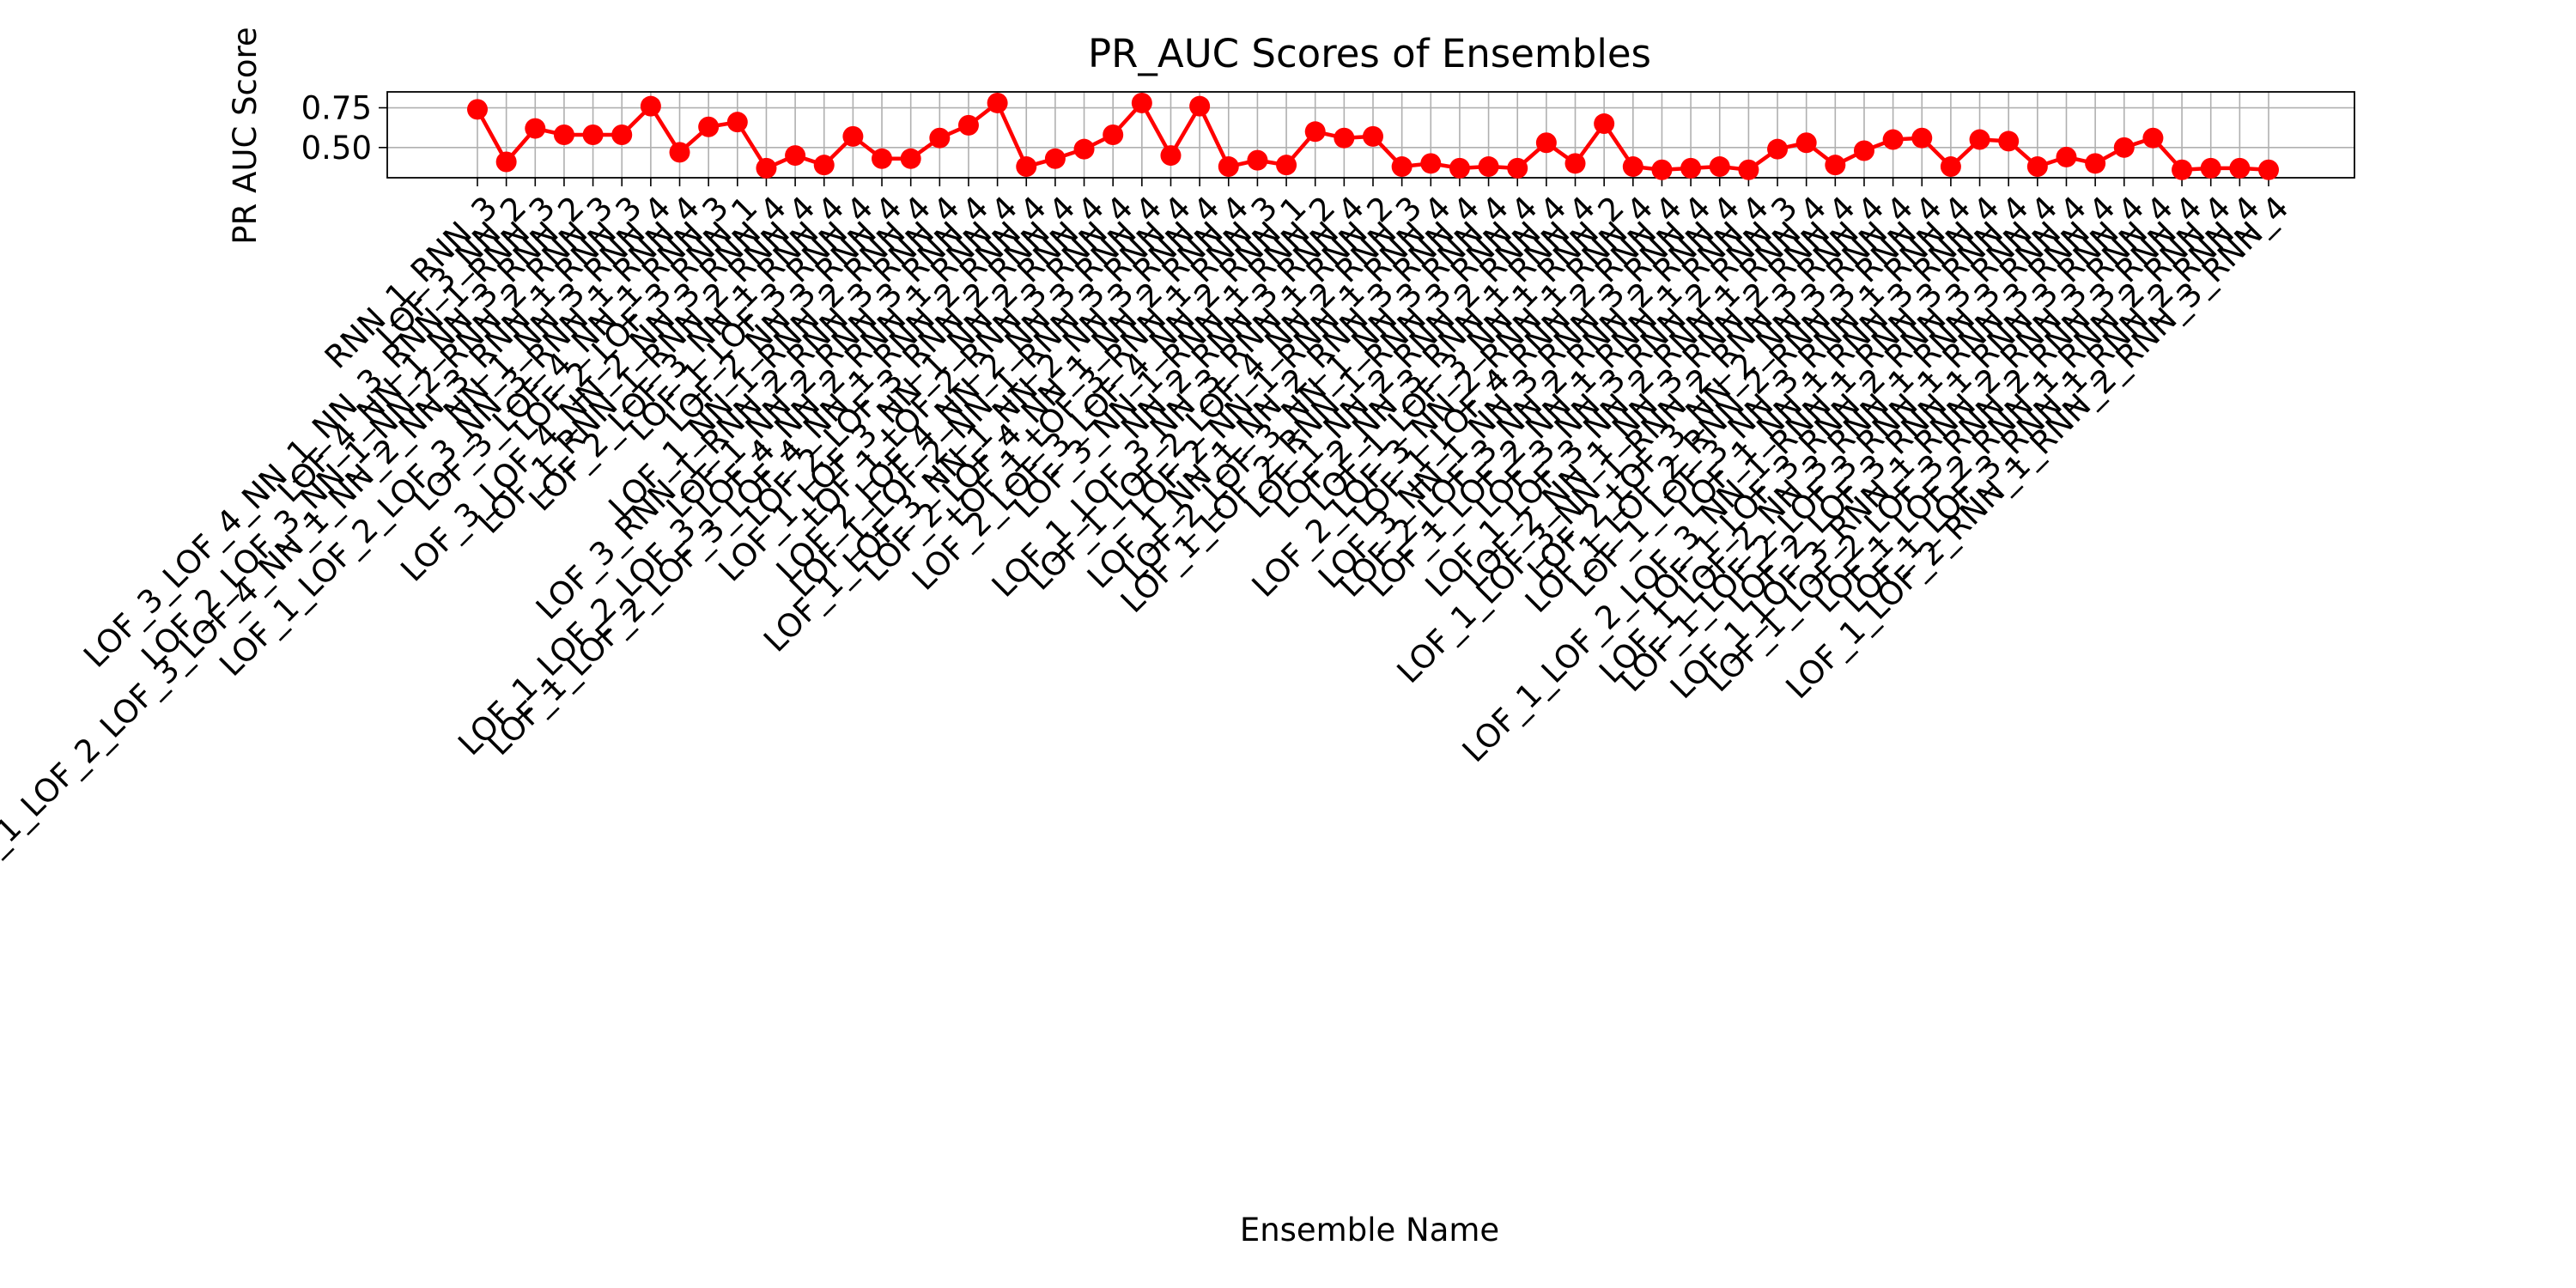 The image size is (2576, 1288). Describe the element at coordinates (1369, 1230) in the screenshot. I see `x-axis-label: Ensemble Name` at that location.